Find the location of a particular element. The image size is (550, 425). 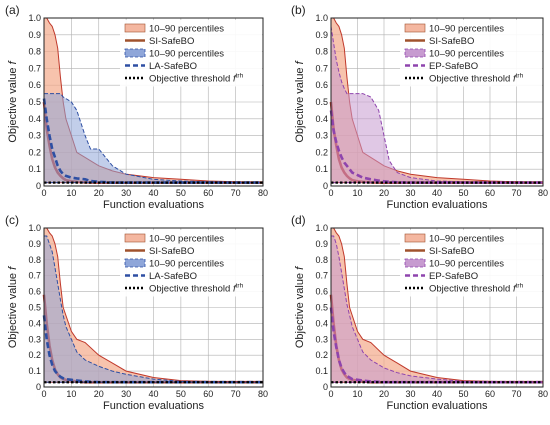

x-tick-label: 0 is located at coordinates (43, 394).